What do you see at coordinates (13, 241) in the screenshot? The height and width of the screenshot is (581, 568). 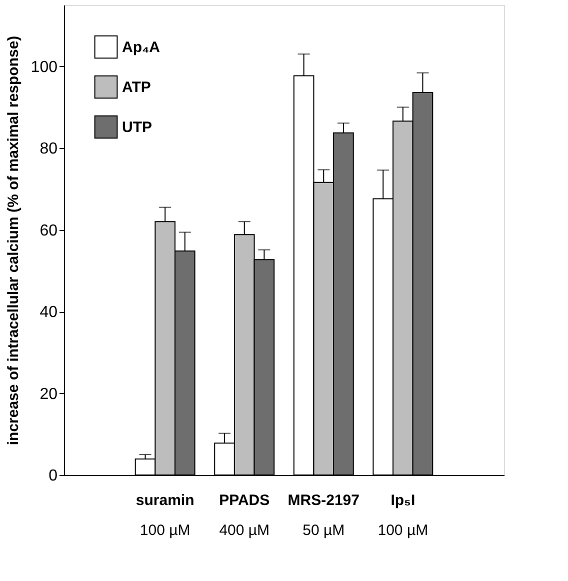 I see `y-axis-title: increase of intracellular calcium (% of maximal response)` at bounding box center [13, 241].